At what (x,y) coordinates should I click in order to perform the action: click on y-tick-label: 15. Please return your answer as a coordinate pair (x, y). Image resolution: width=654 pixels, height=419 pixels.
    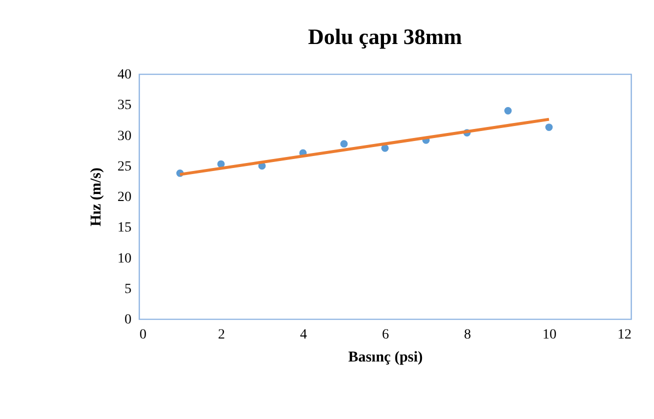
    Looking at the image, I should click on (125, 228).